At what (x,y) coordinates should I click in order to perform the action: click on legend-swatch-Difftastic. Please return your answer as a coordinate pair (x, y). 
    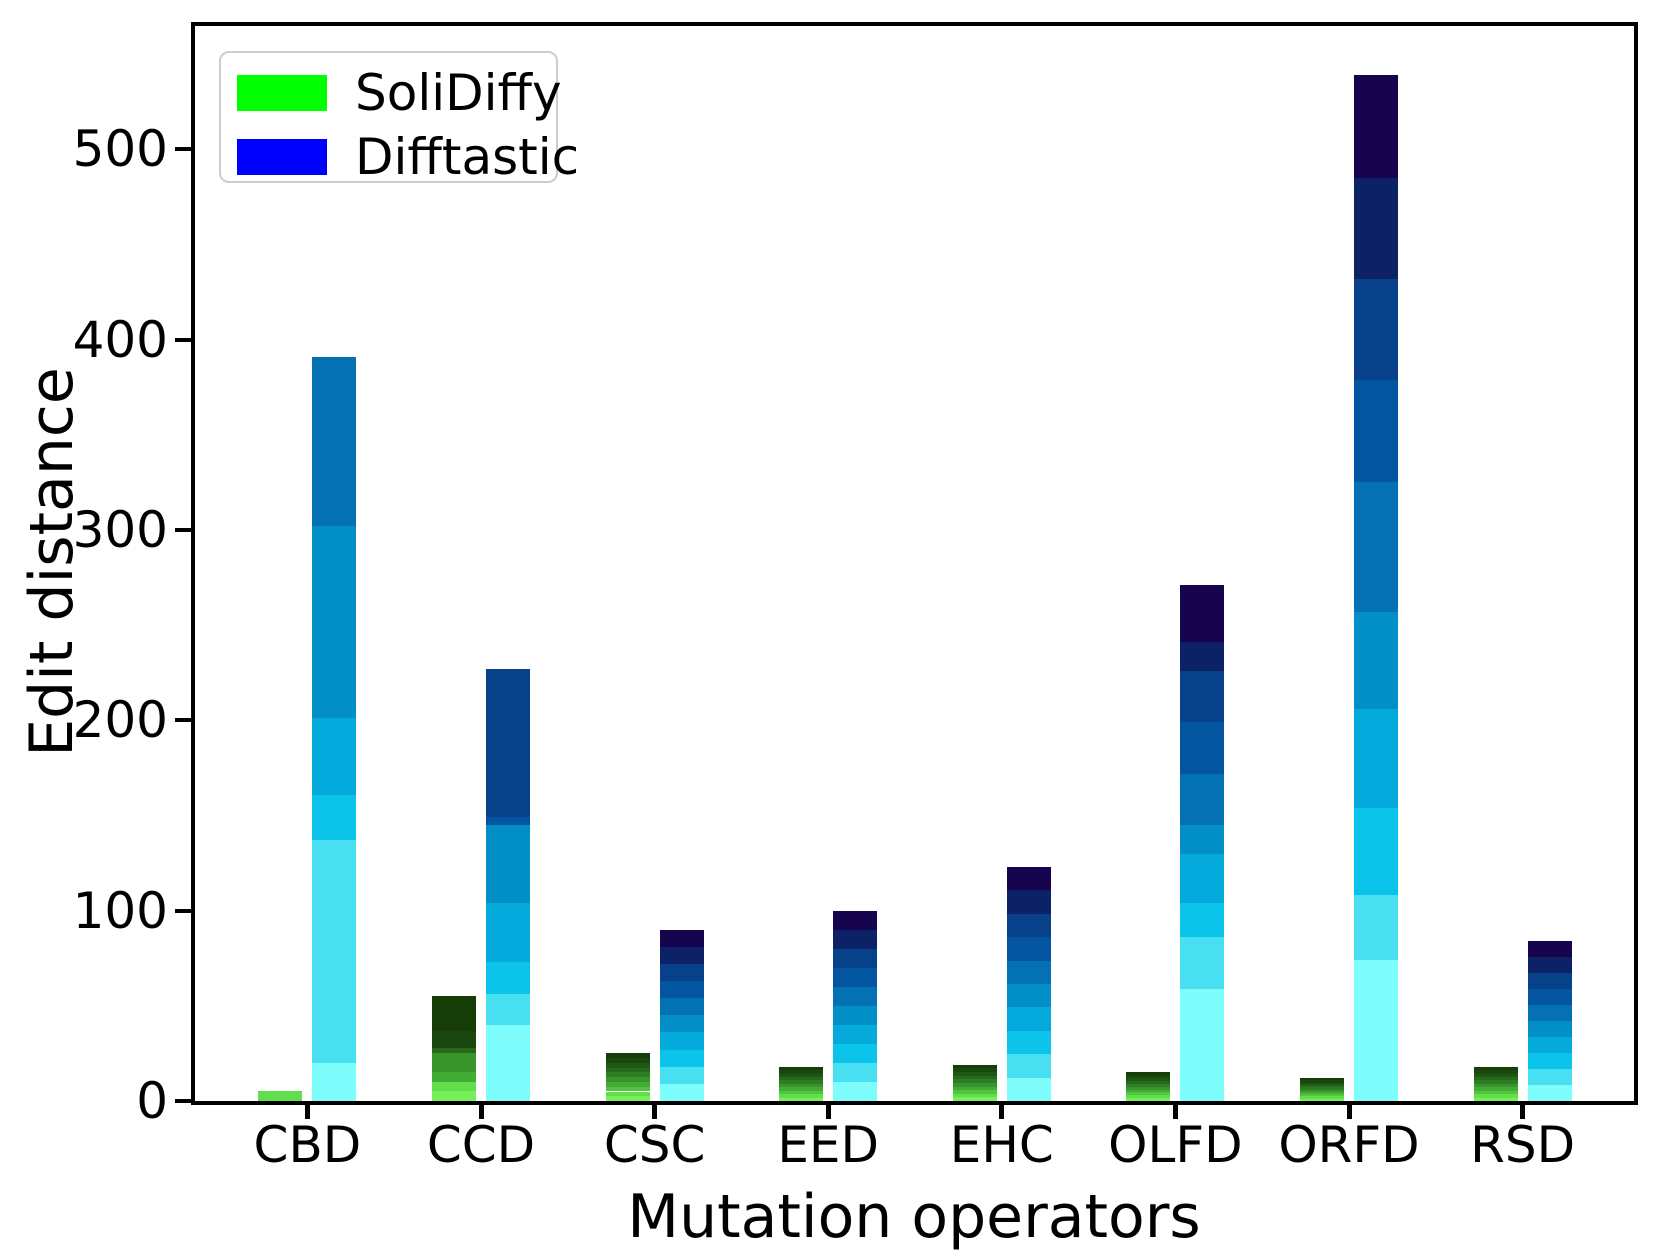
    Looking at the image, I should click on (282, 157).